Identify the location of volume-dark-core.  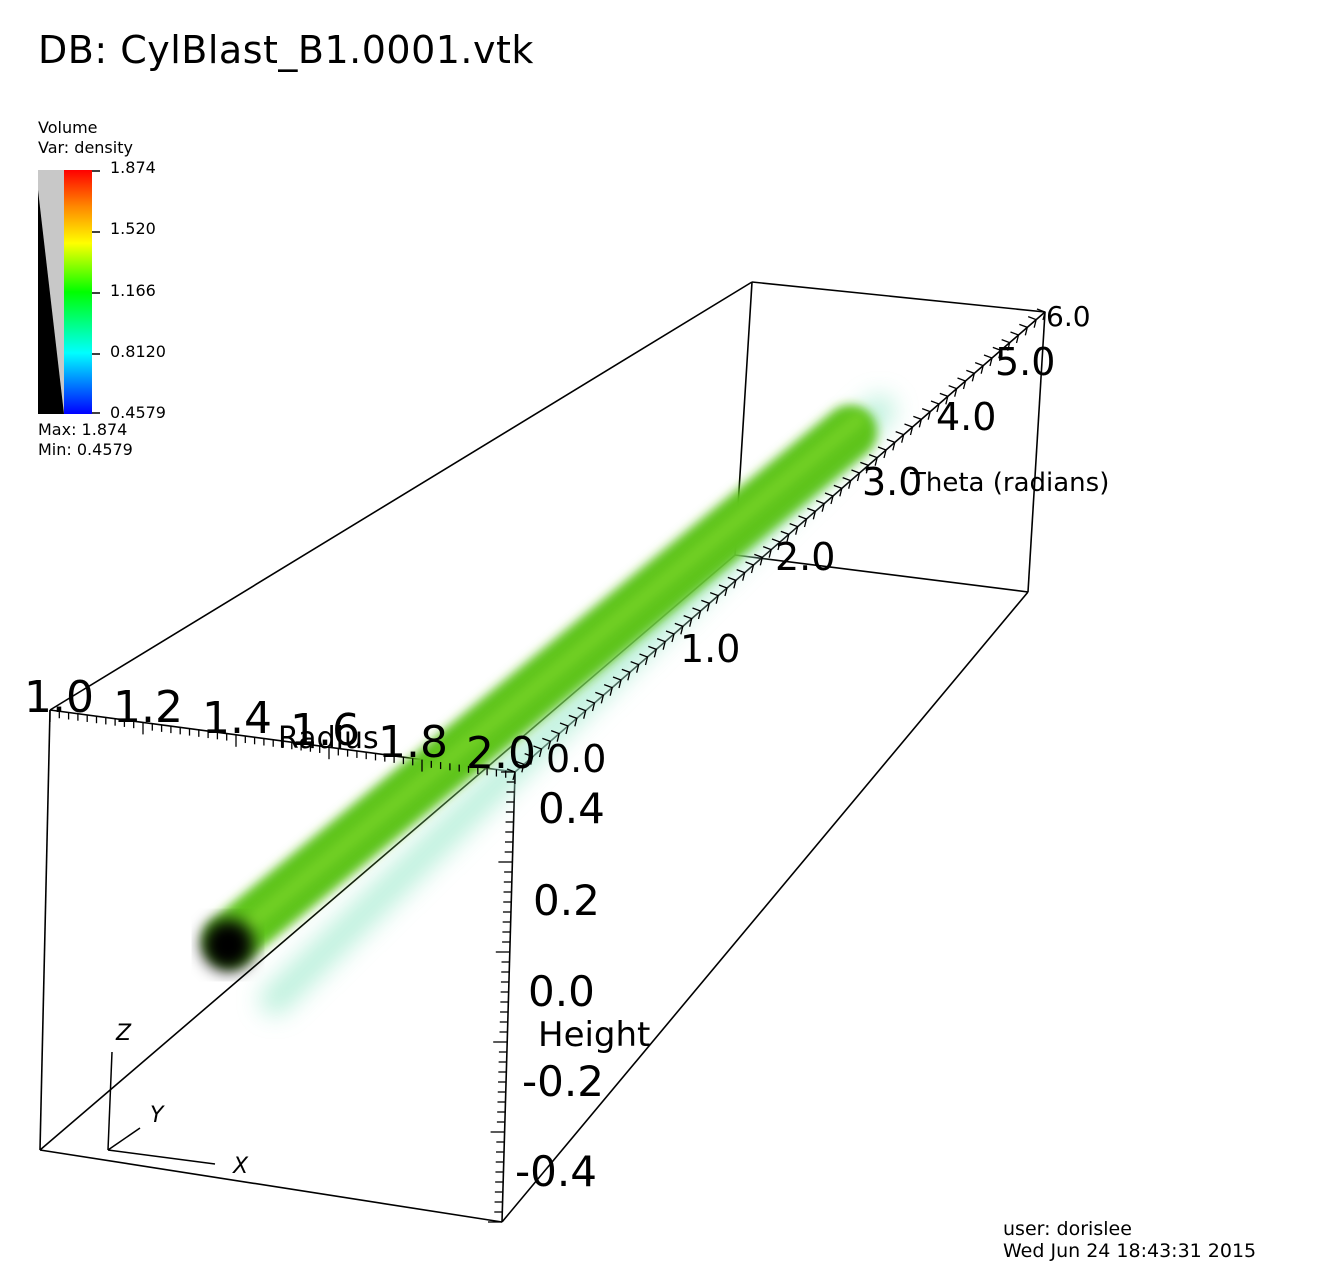
(228, 945).